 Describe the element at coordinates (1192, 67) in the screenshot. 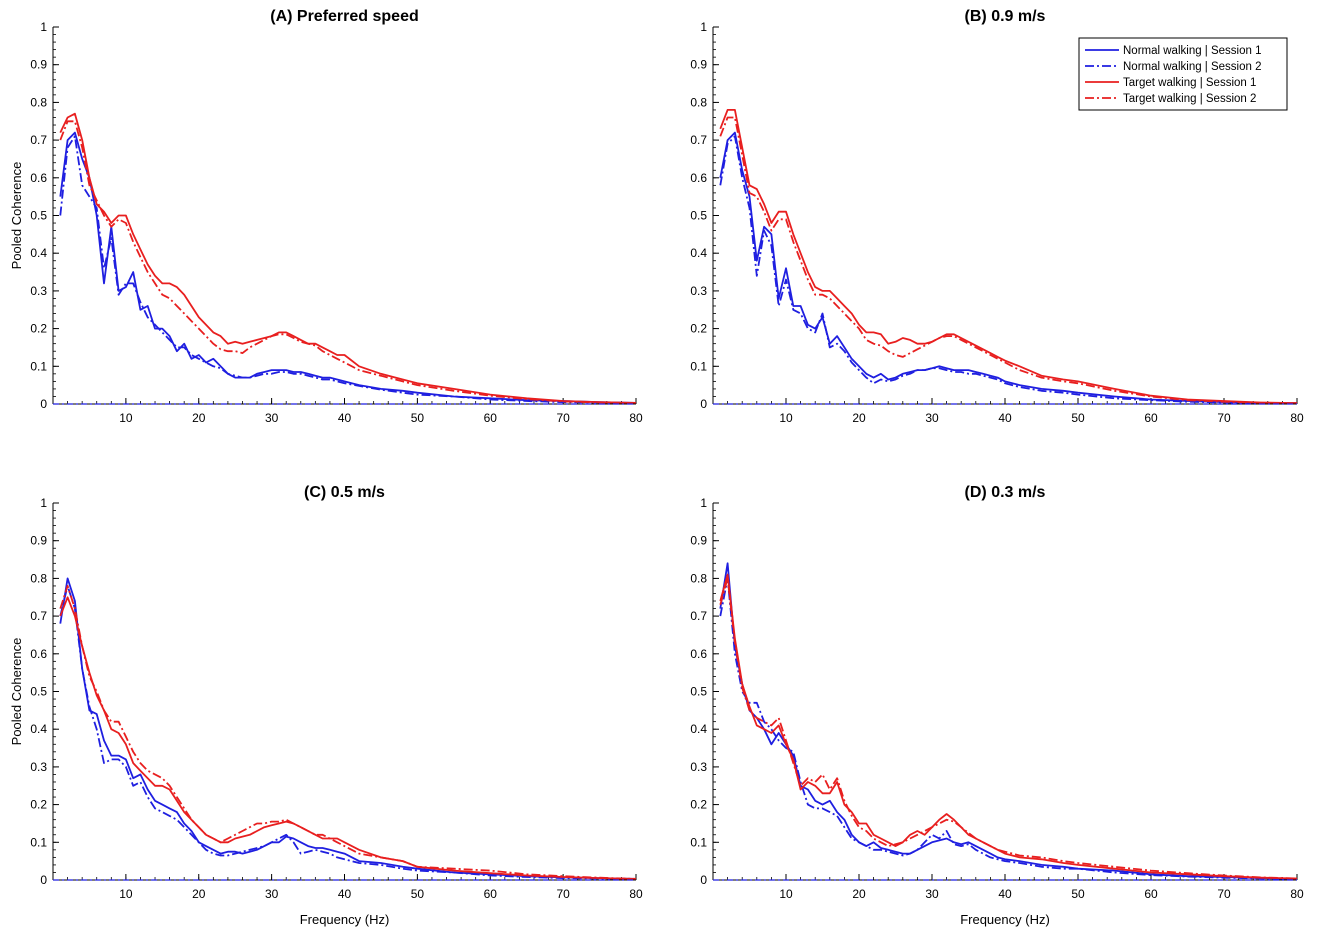

I see `legend-label: Normal walking | Session 2` at that location.